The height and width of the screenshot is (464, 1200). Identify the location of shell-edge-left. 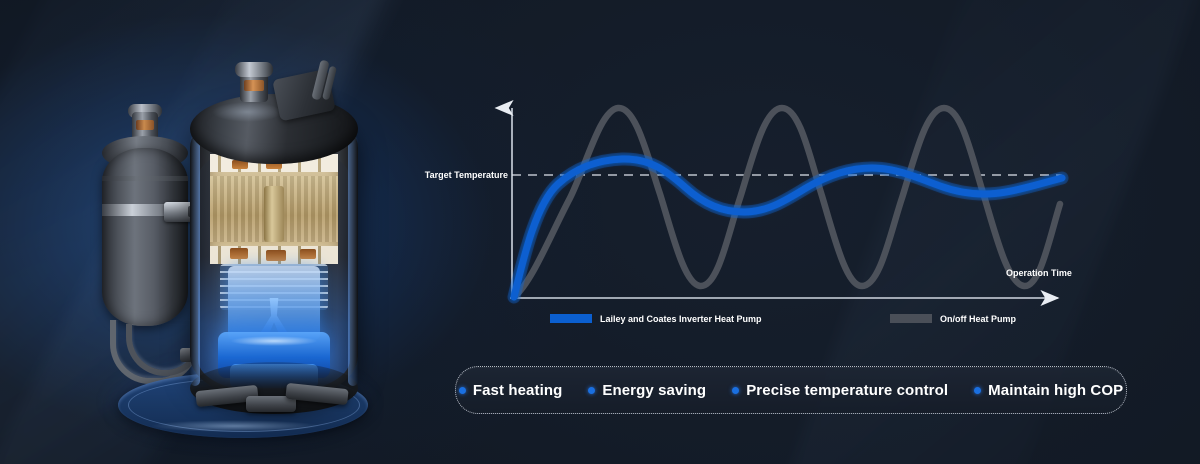
(195, 261).